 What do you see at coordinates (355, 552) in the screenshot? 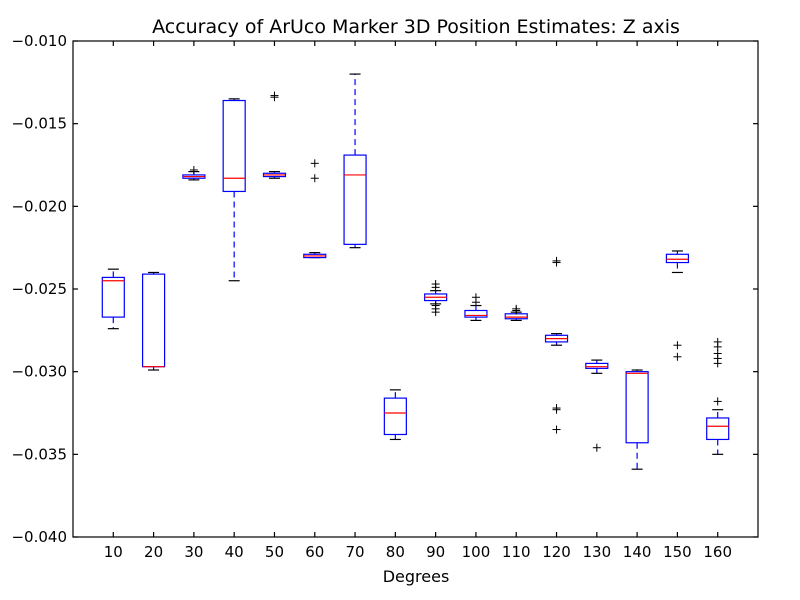
I see `x-tick-label: 70` at bounding box center [355, 552].